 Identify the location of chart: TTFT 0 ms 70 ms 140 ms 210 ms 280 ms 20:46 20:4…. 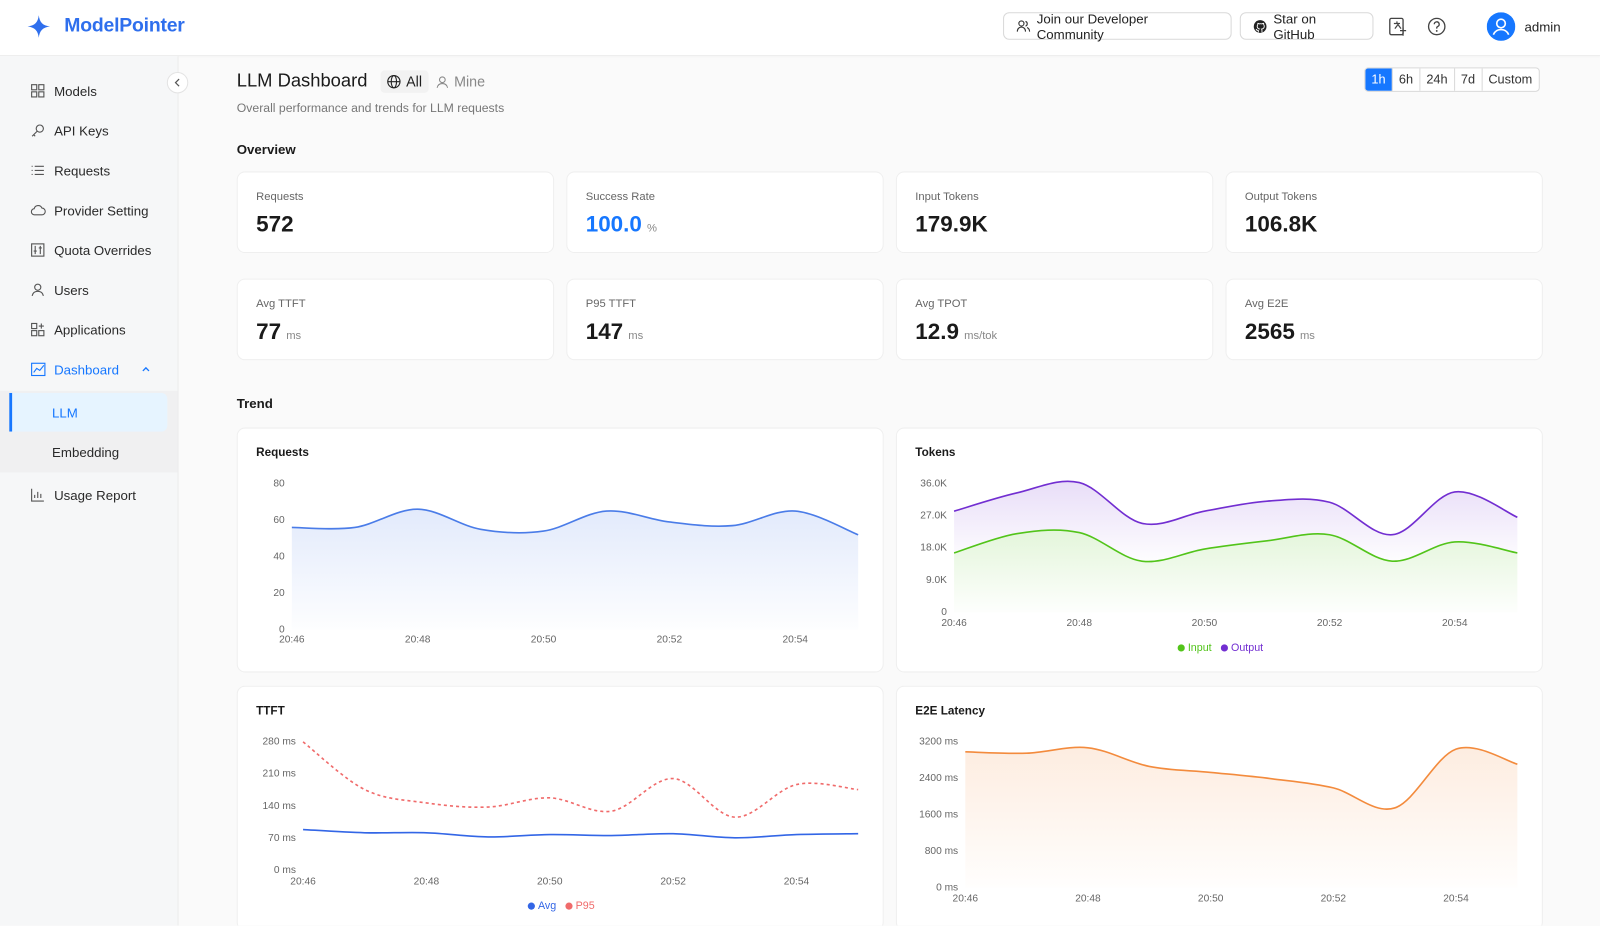
(557, 808).